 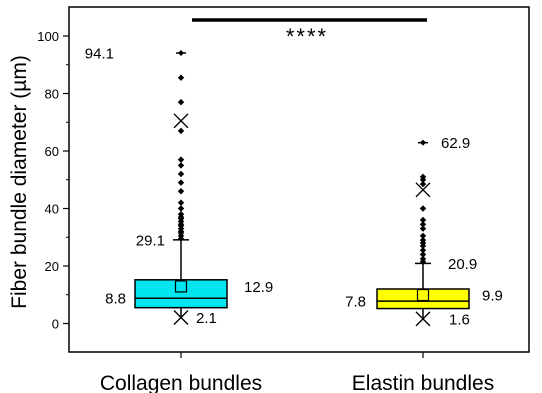 I want to click on y-tick-label: 80, so click(x=52, y=94).